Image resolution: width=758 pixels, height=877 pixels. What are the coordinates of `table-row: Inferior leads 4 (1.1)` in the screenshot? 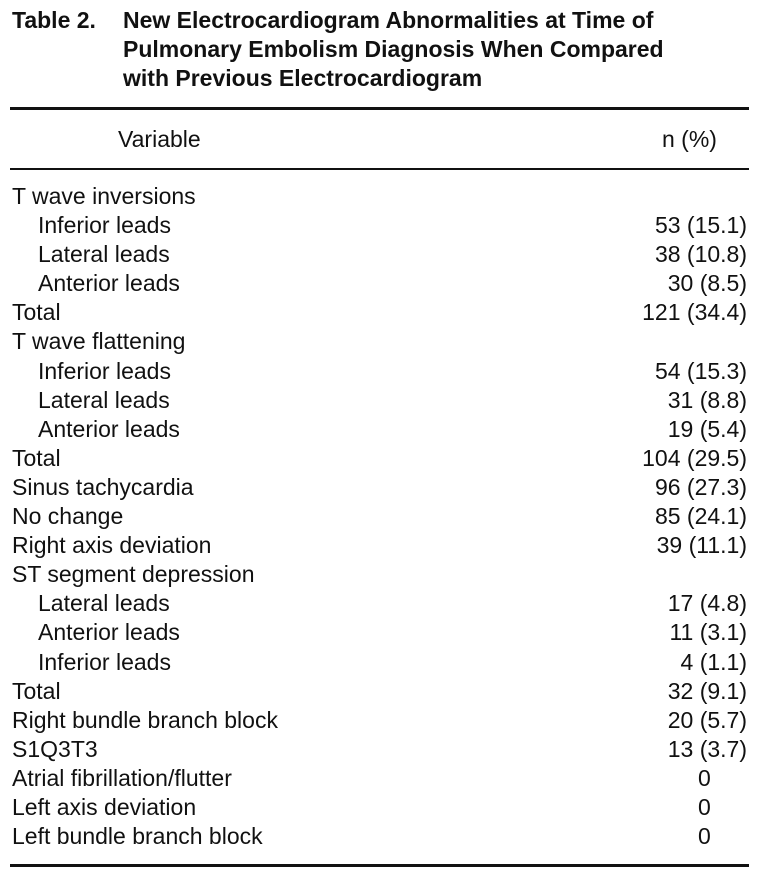 It's located at (382, 662).